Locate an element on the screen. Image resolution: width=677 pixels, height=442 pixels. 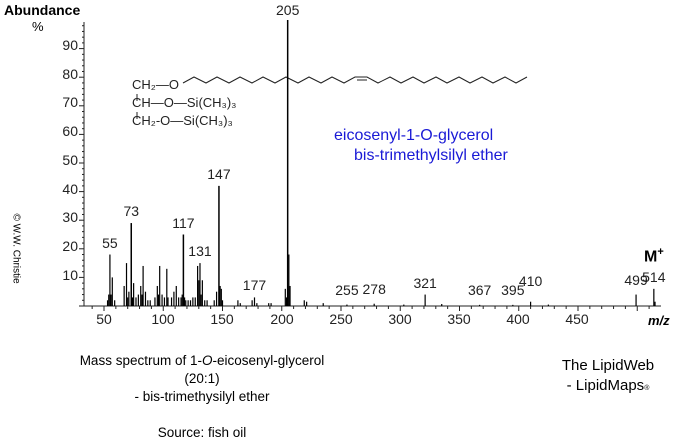
peak-label: 321 is located at coordinates (425, 282).